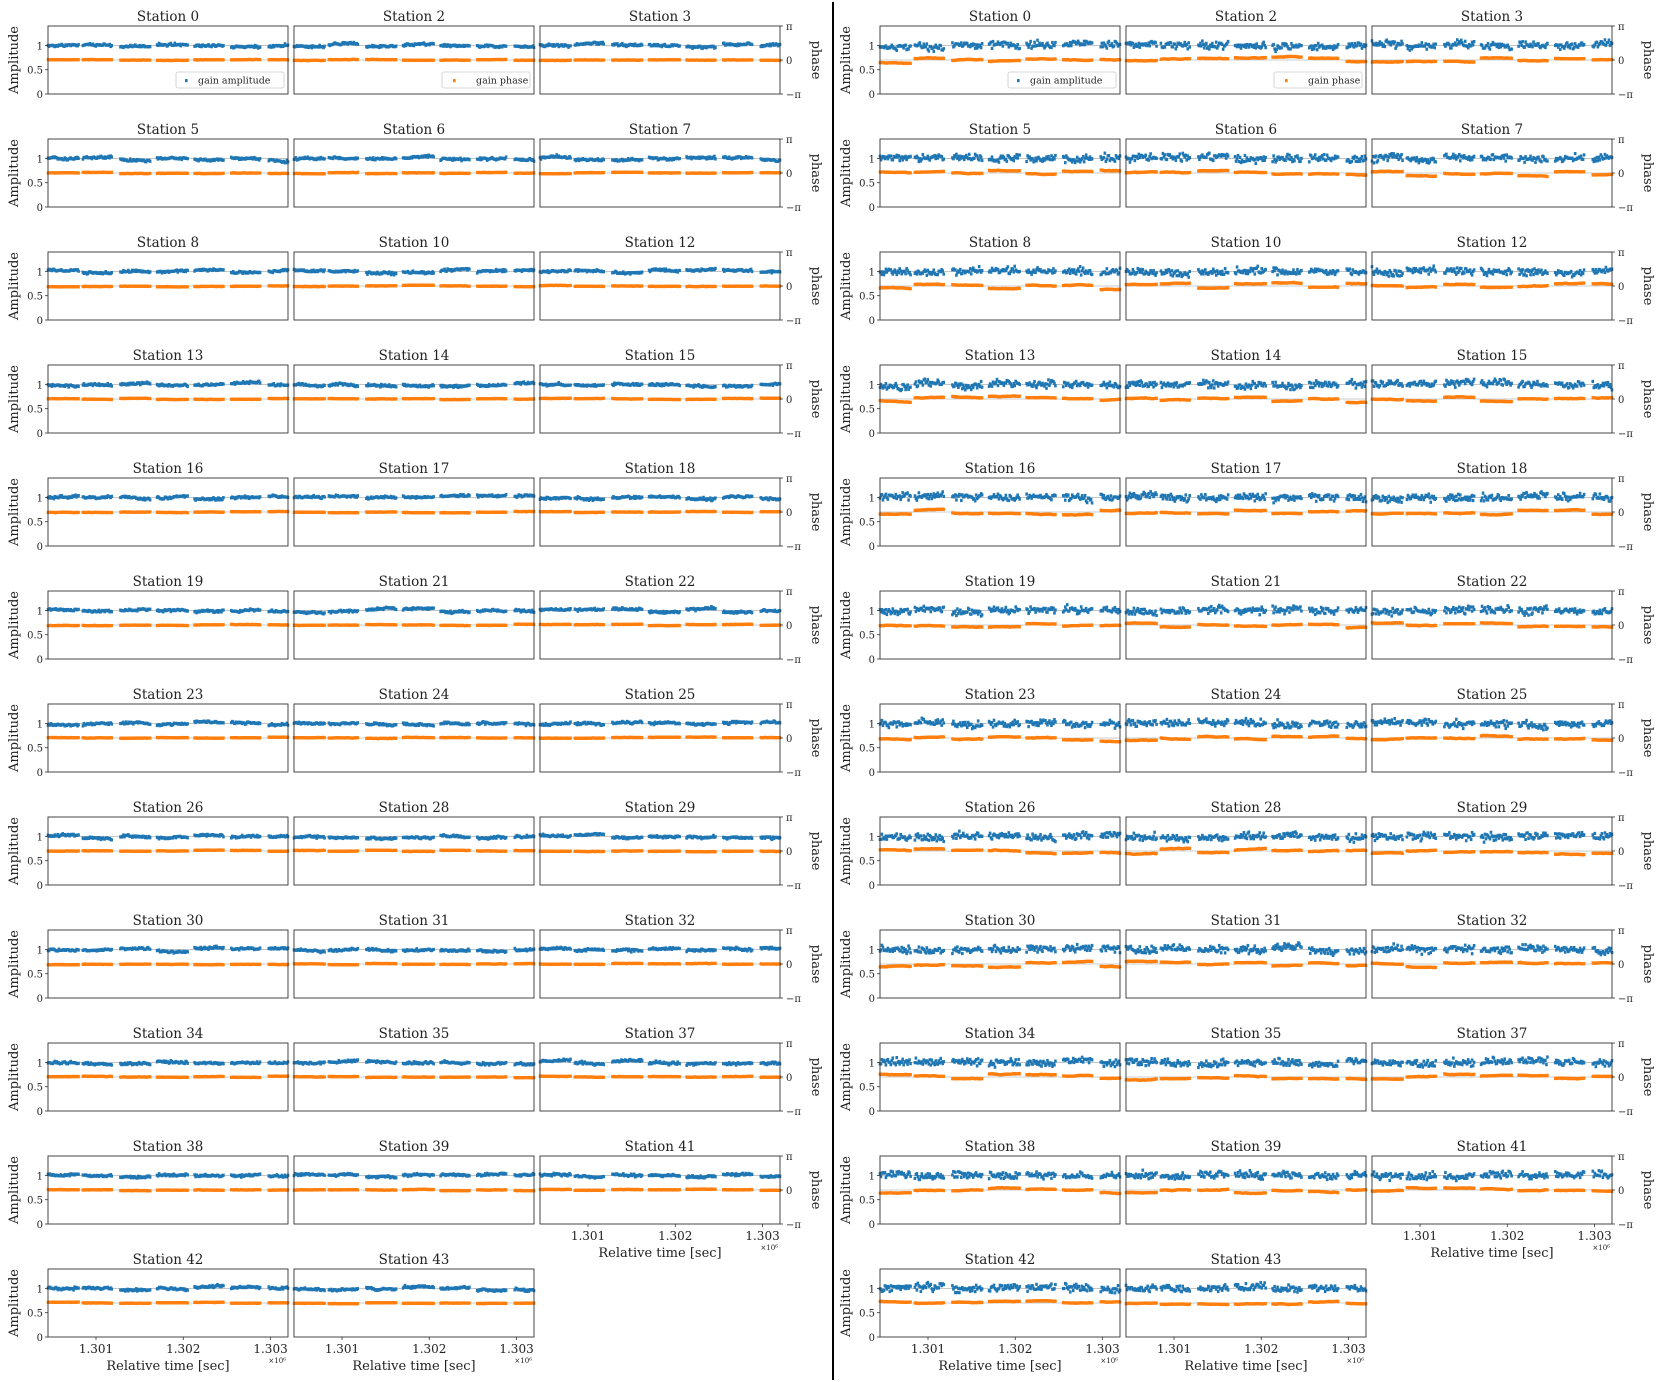 The height and width of the screenshot is (1382, 1661). I want to click on phase-axis-label: phase, so click(815, 173).